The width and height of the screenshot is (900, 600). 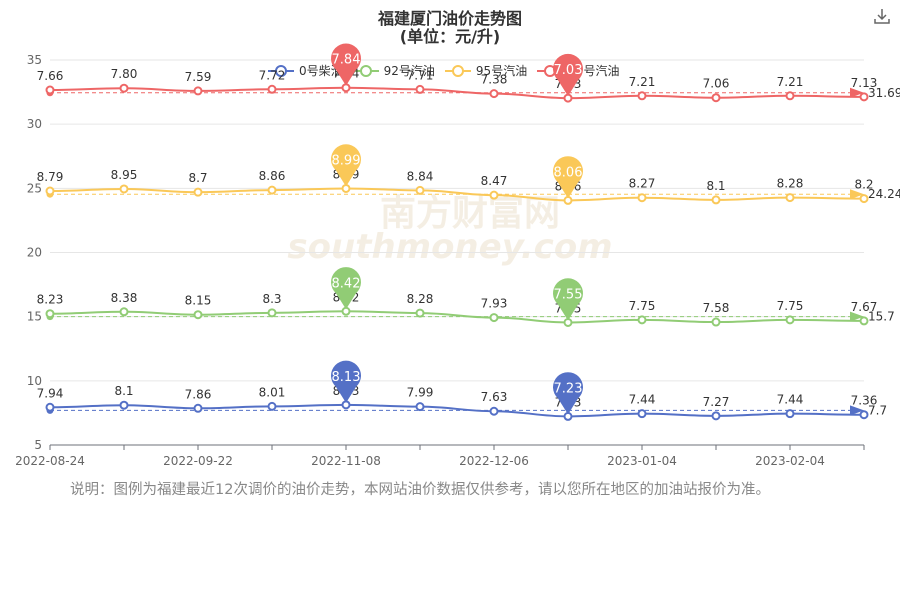 I want to click on data-label: 8.3, so click(x=271, y=299).